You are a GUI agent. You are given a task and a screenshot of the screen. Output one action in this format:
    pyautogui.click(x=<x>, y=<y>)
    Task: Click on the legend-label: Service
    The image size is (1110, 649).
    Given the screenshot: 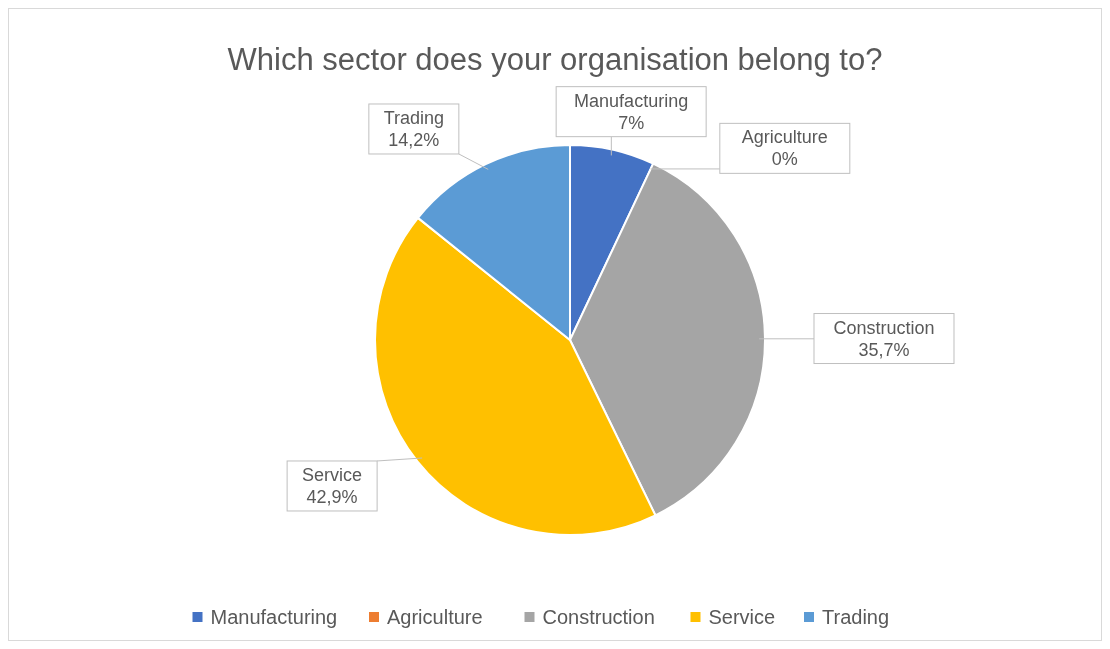 What is the action you would take?
    pyautogui.click(x=742, y=617)
    